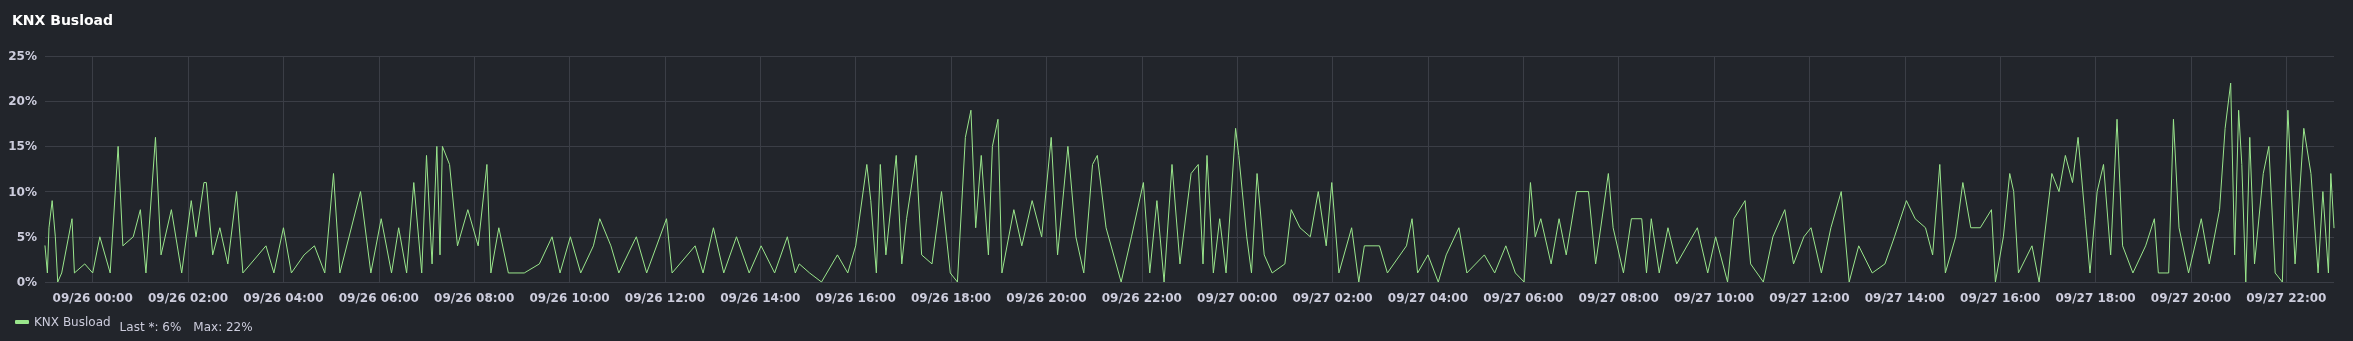  What do you see at coordinates (1141, 298) in the screenshot?
I see `x-tick-label: 09/26 22:00` at bounding box center [1141, 298].